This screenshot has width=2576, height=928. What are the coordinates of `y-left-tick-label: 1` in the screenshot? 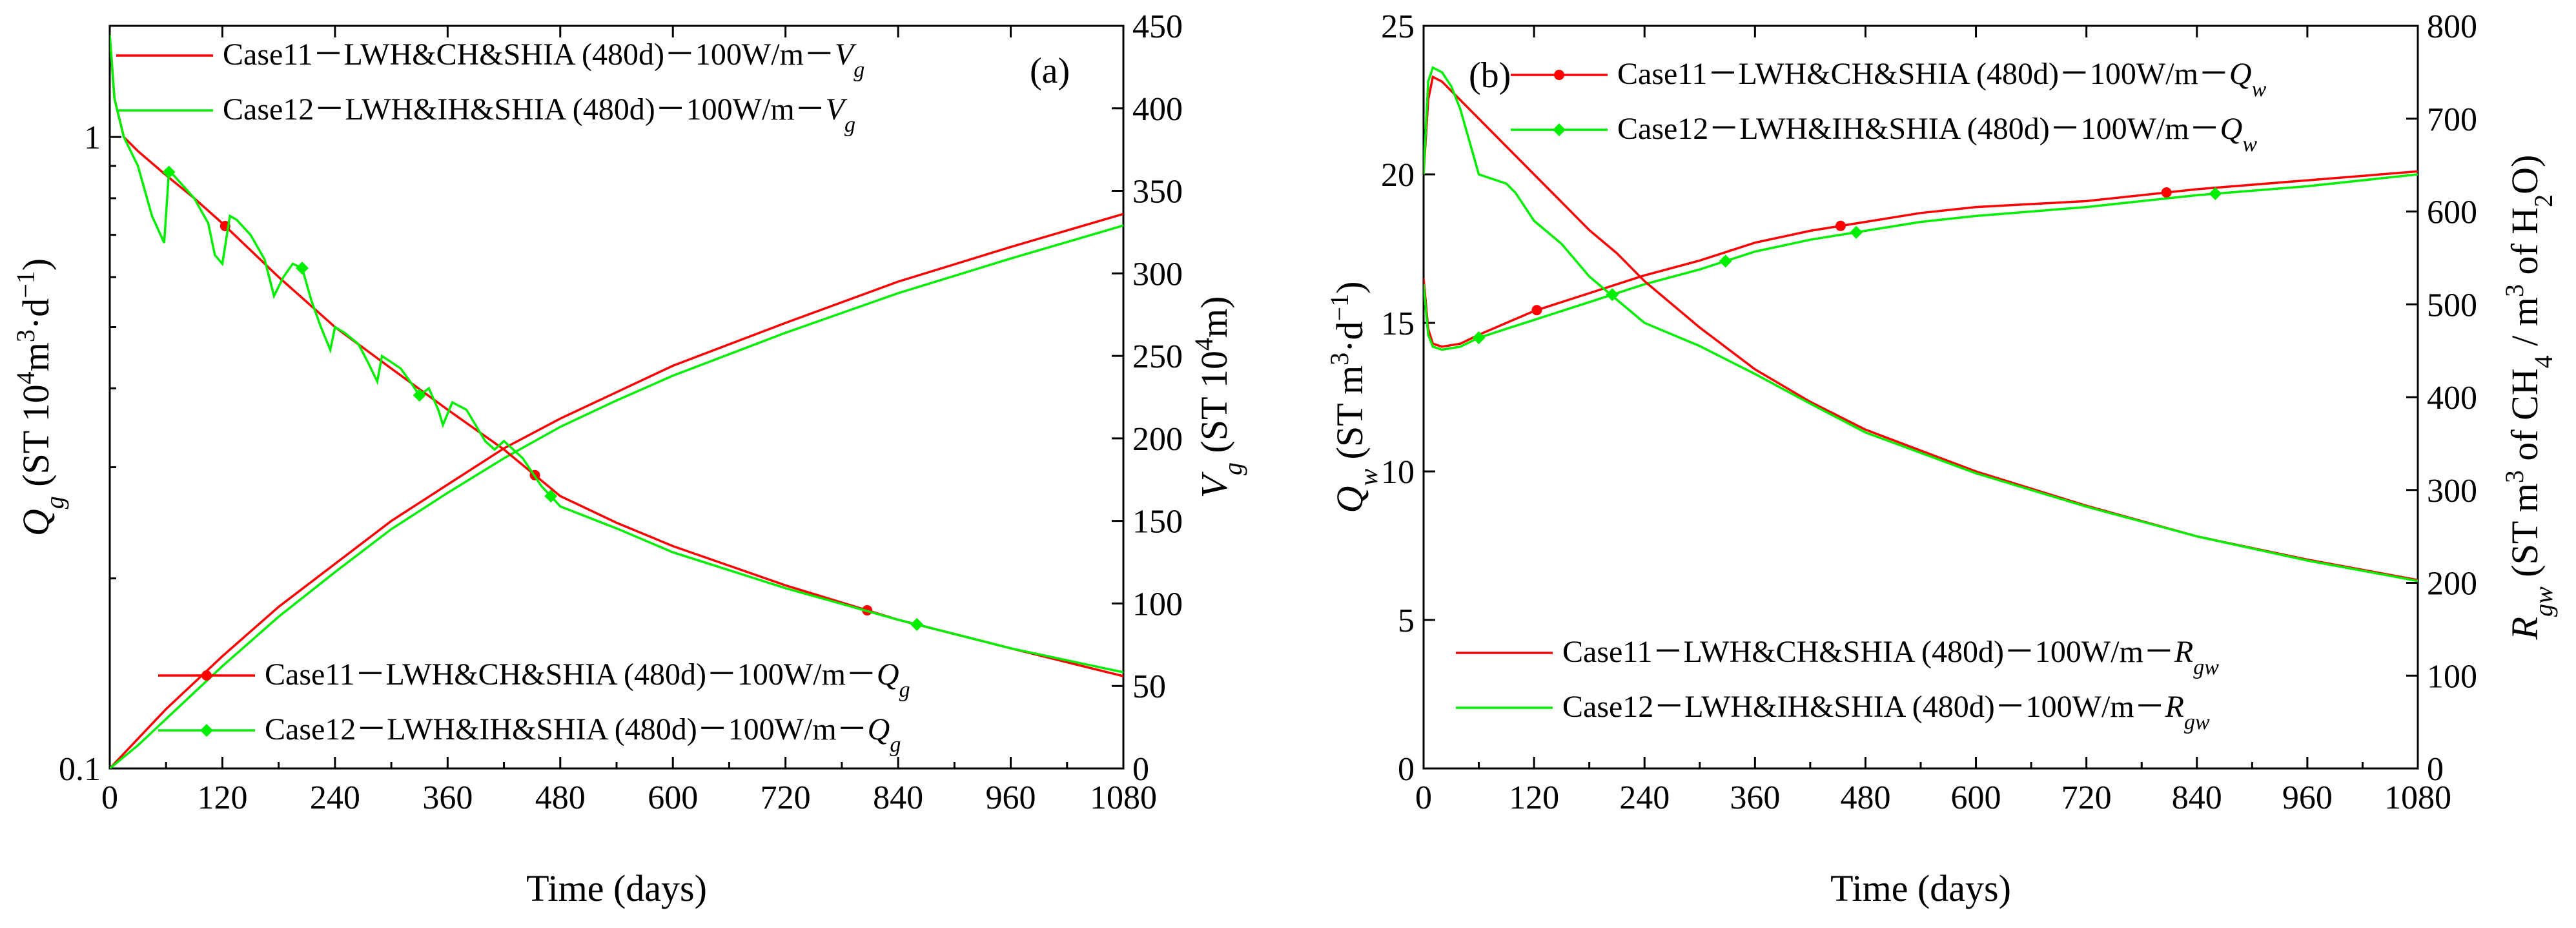 It's located at (93, 137).